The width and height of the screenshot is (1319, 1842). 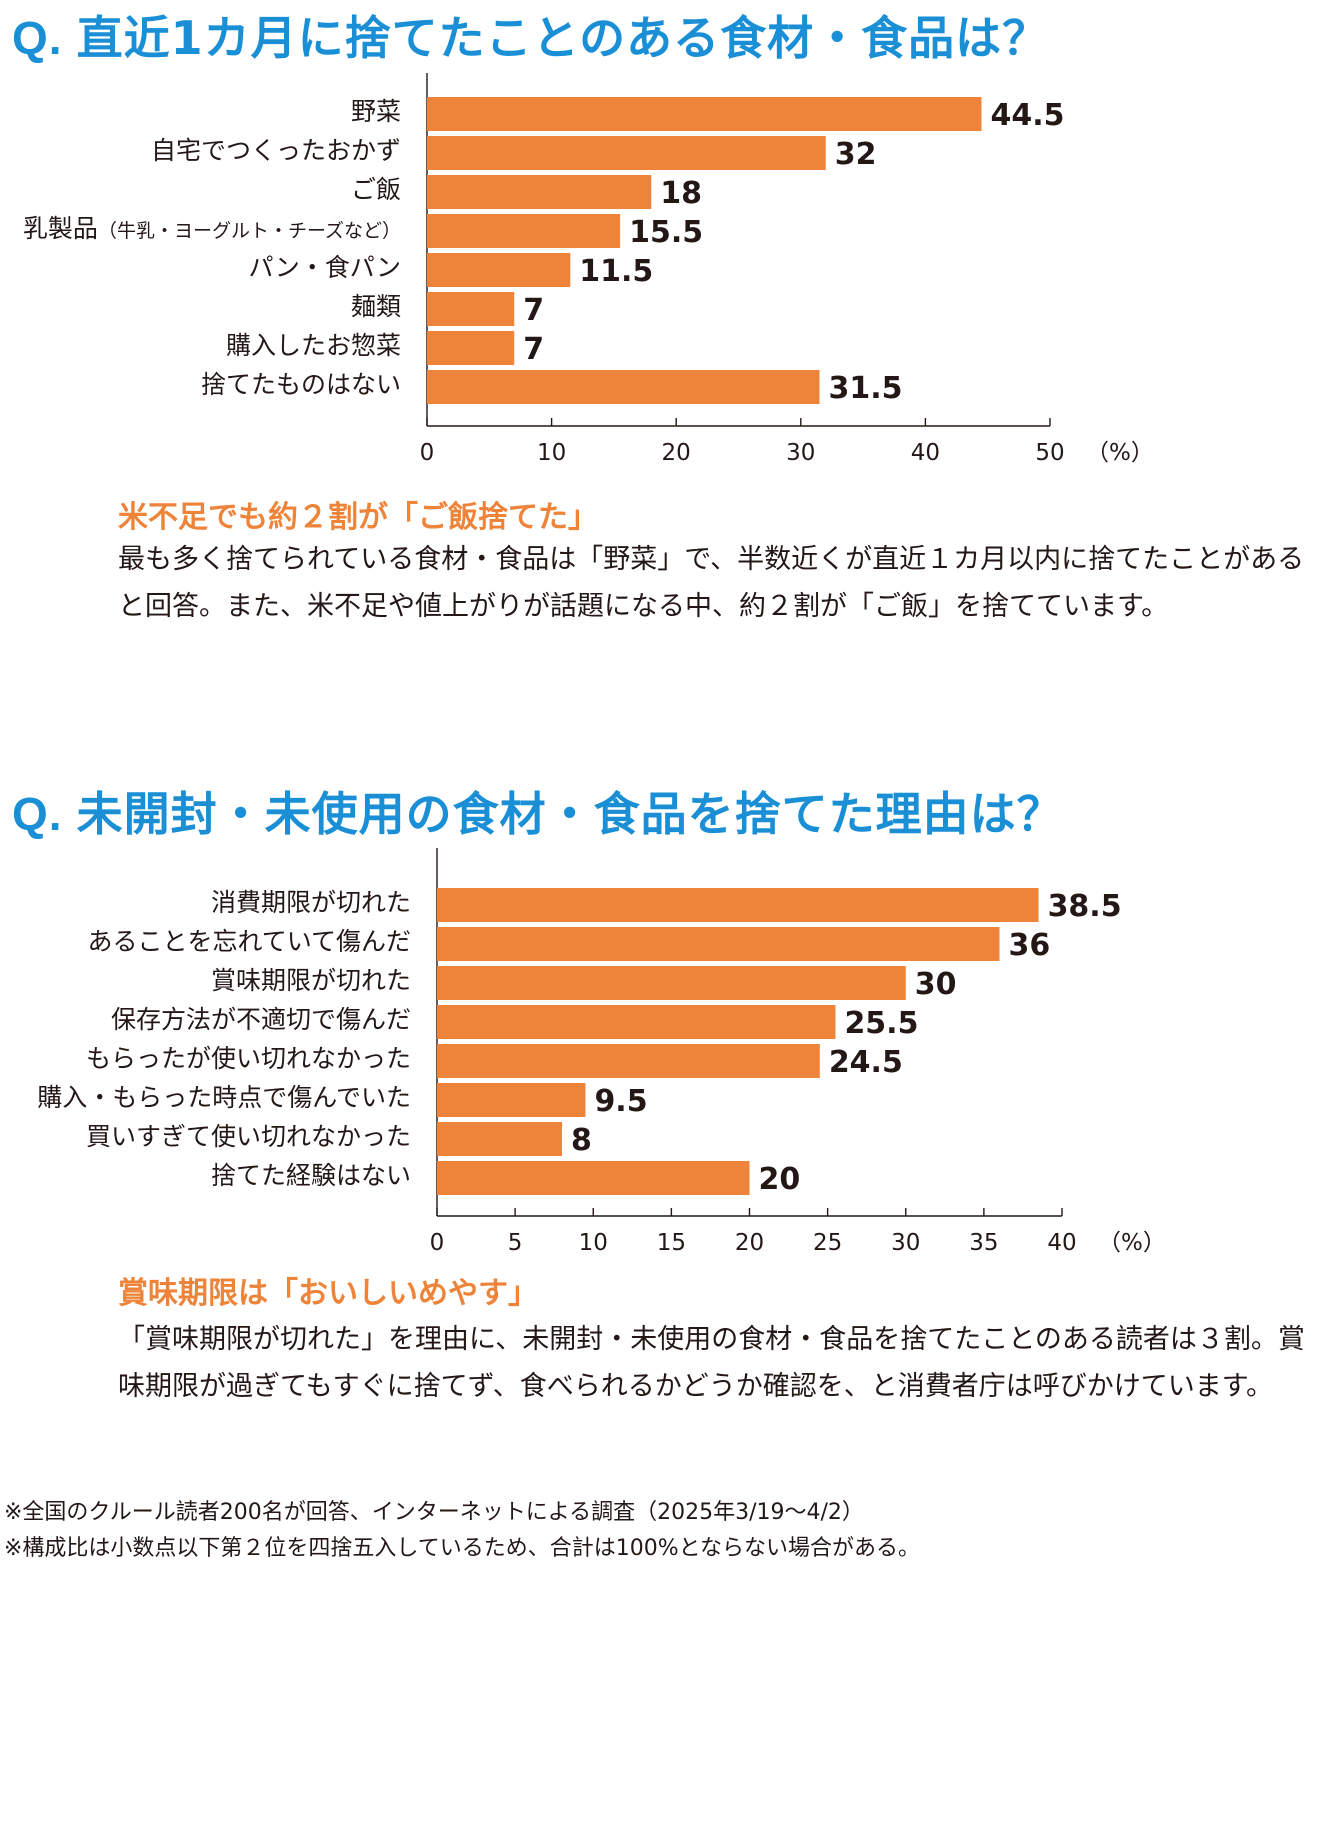 I want to click on category-label: 捨てたものはない, so click(x=301, y=384).